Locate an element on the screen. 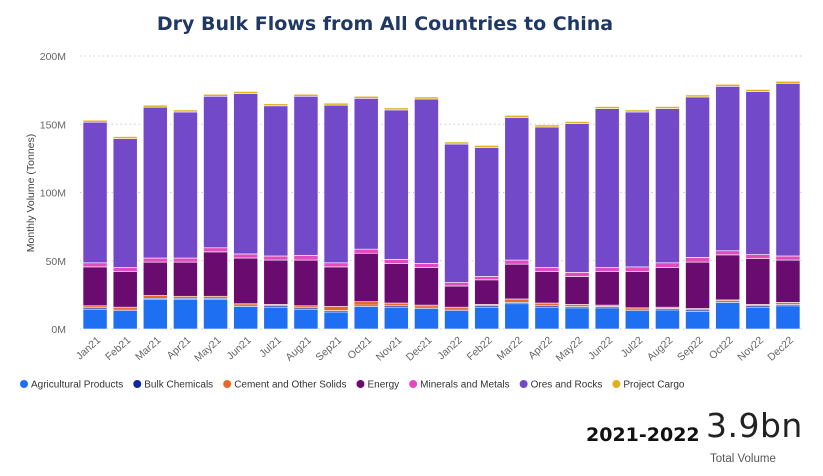 Image resolution: width=823 pixels, height=476 pixels. x-tick-label: Jun22 is located at coordinates (600, 348).